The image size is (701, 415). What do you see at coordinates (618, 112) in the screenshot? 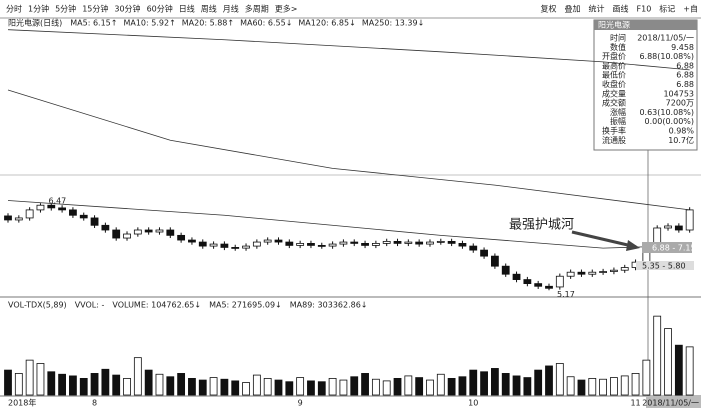
I see `info-label: 涨幅` at bounding box center [618, 112].